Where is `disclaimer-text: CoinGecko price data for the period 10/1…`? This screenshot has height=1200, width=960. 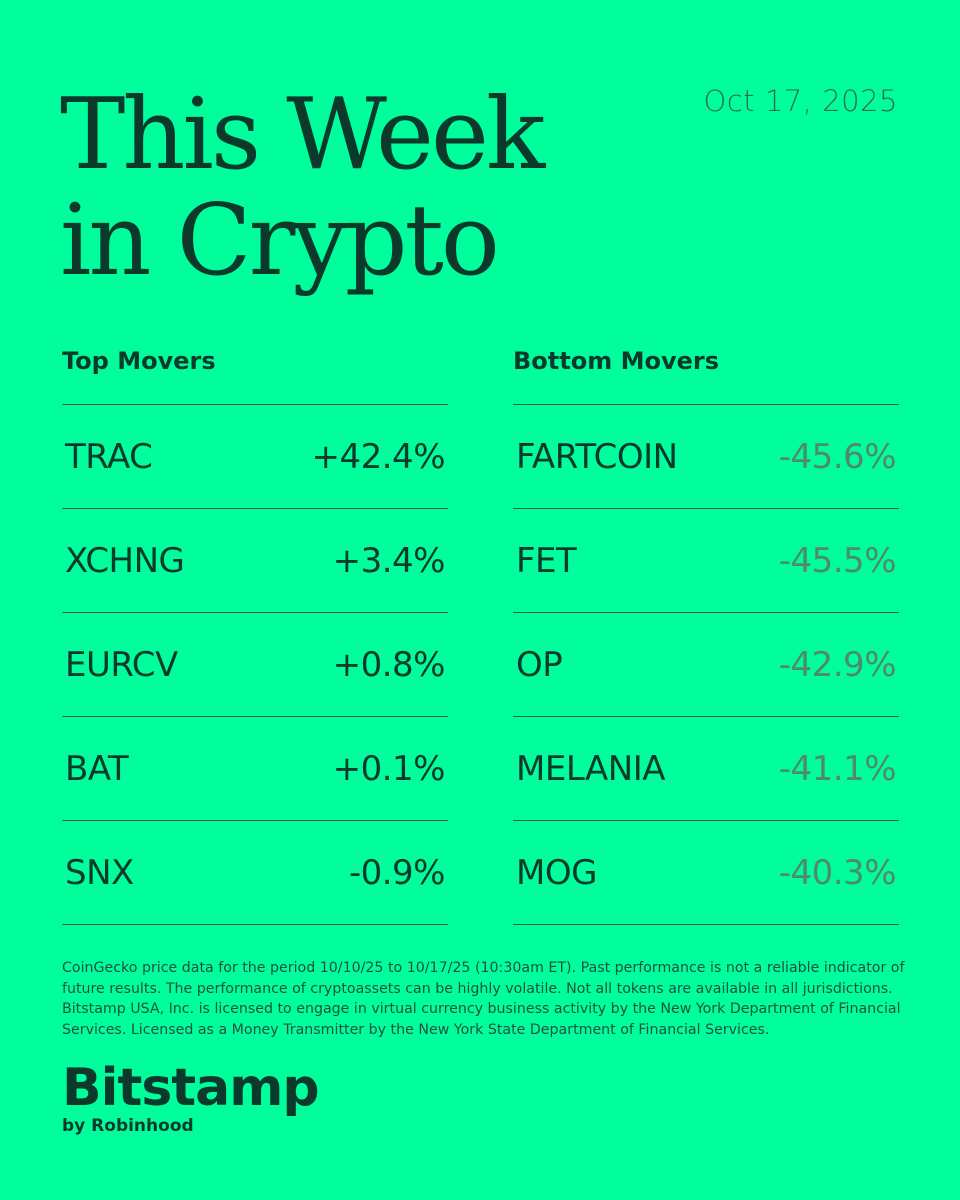 disclaimer-text: CoinGecko price data for the period 10/1… is located at coordinates (483, 999).